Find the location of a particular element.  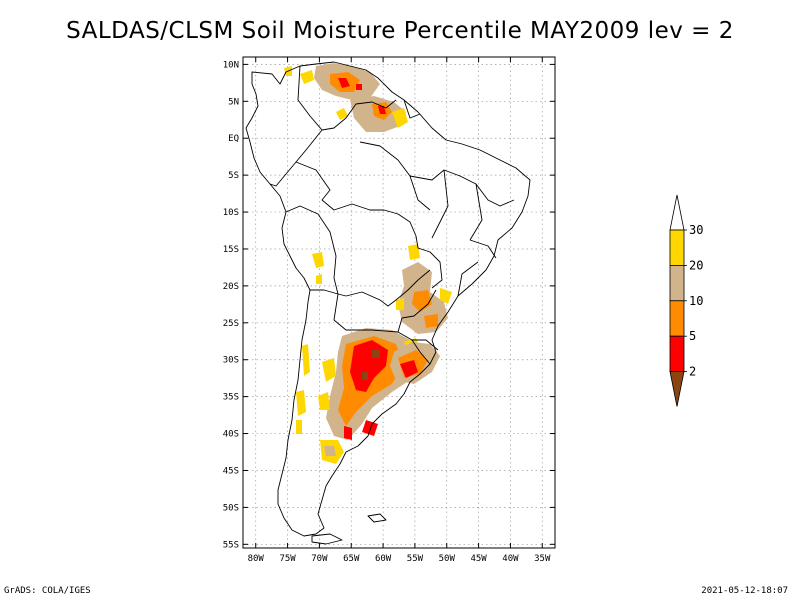

lat-tick-label: 20S is located at coordinates (231, 287).